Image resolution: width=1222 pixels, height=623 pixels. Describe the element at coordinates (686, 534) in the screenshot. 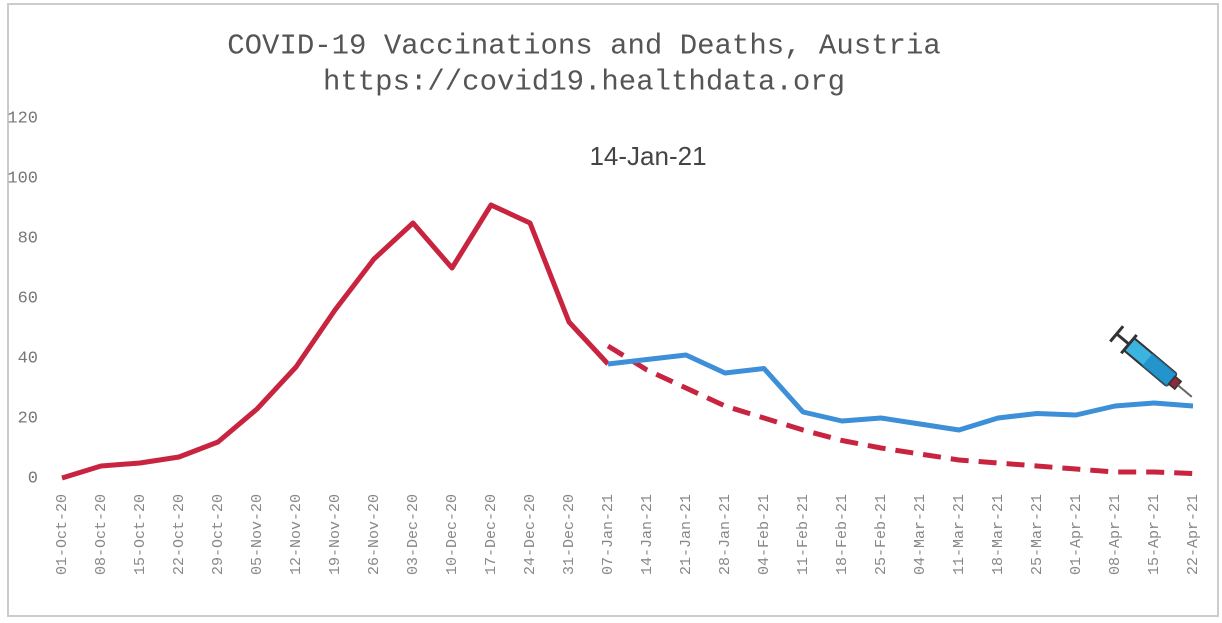

I see `x-tick-label: 21-Jan-21` at that location.